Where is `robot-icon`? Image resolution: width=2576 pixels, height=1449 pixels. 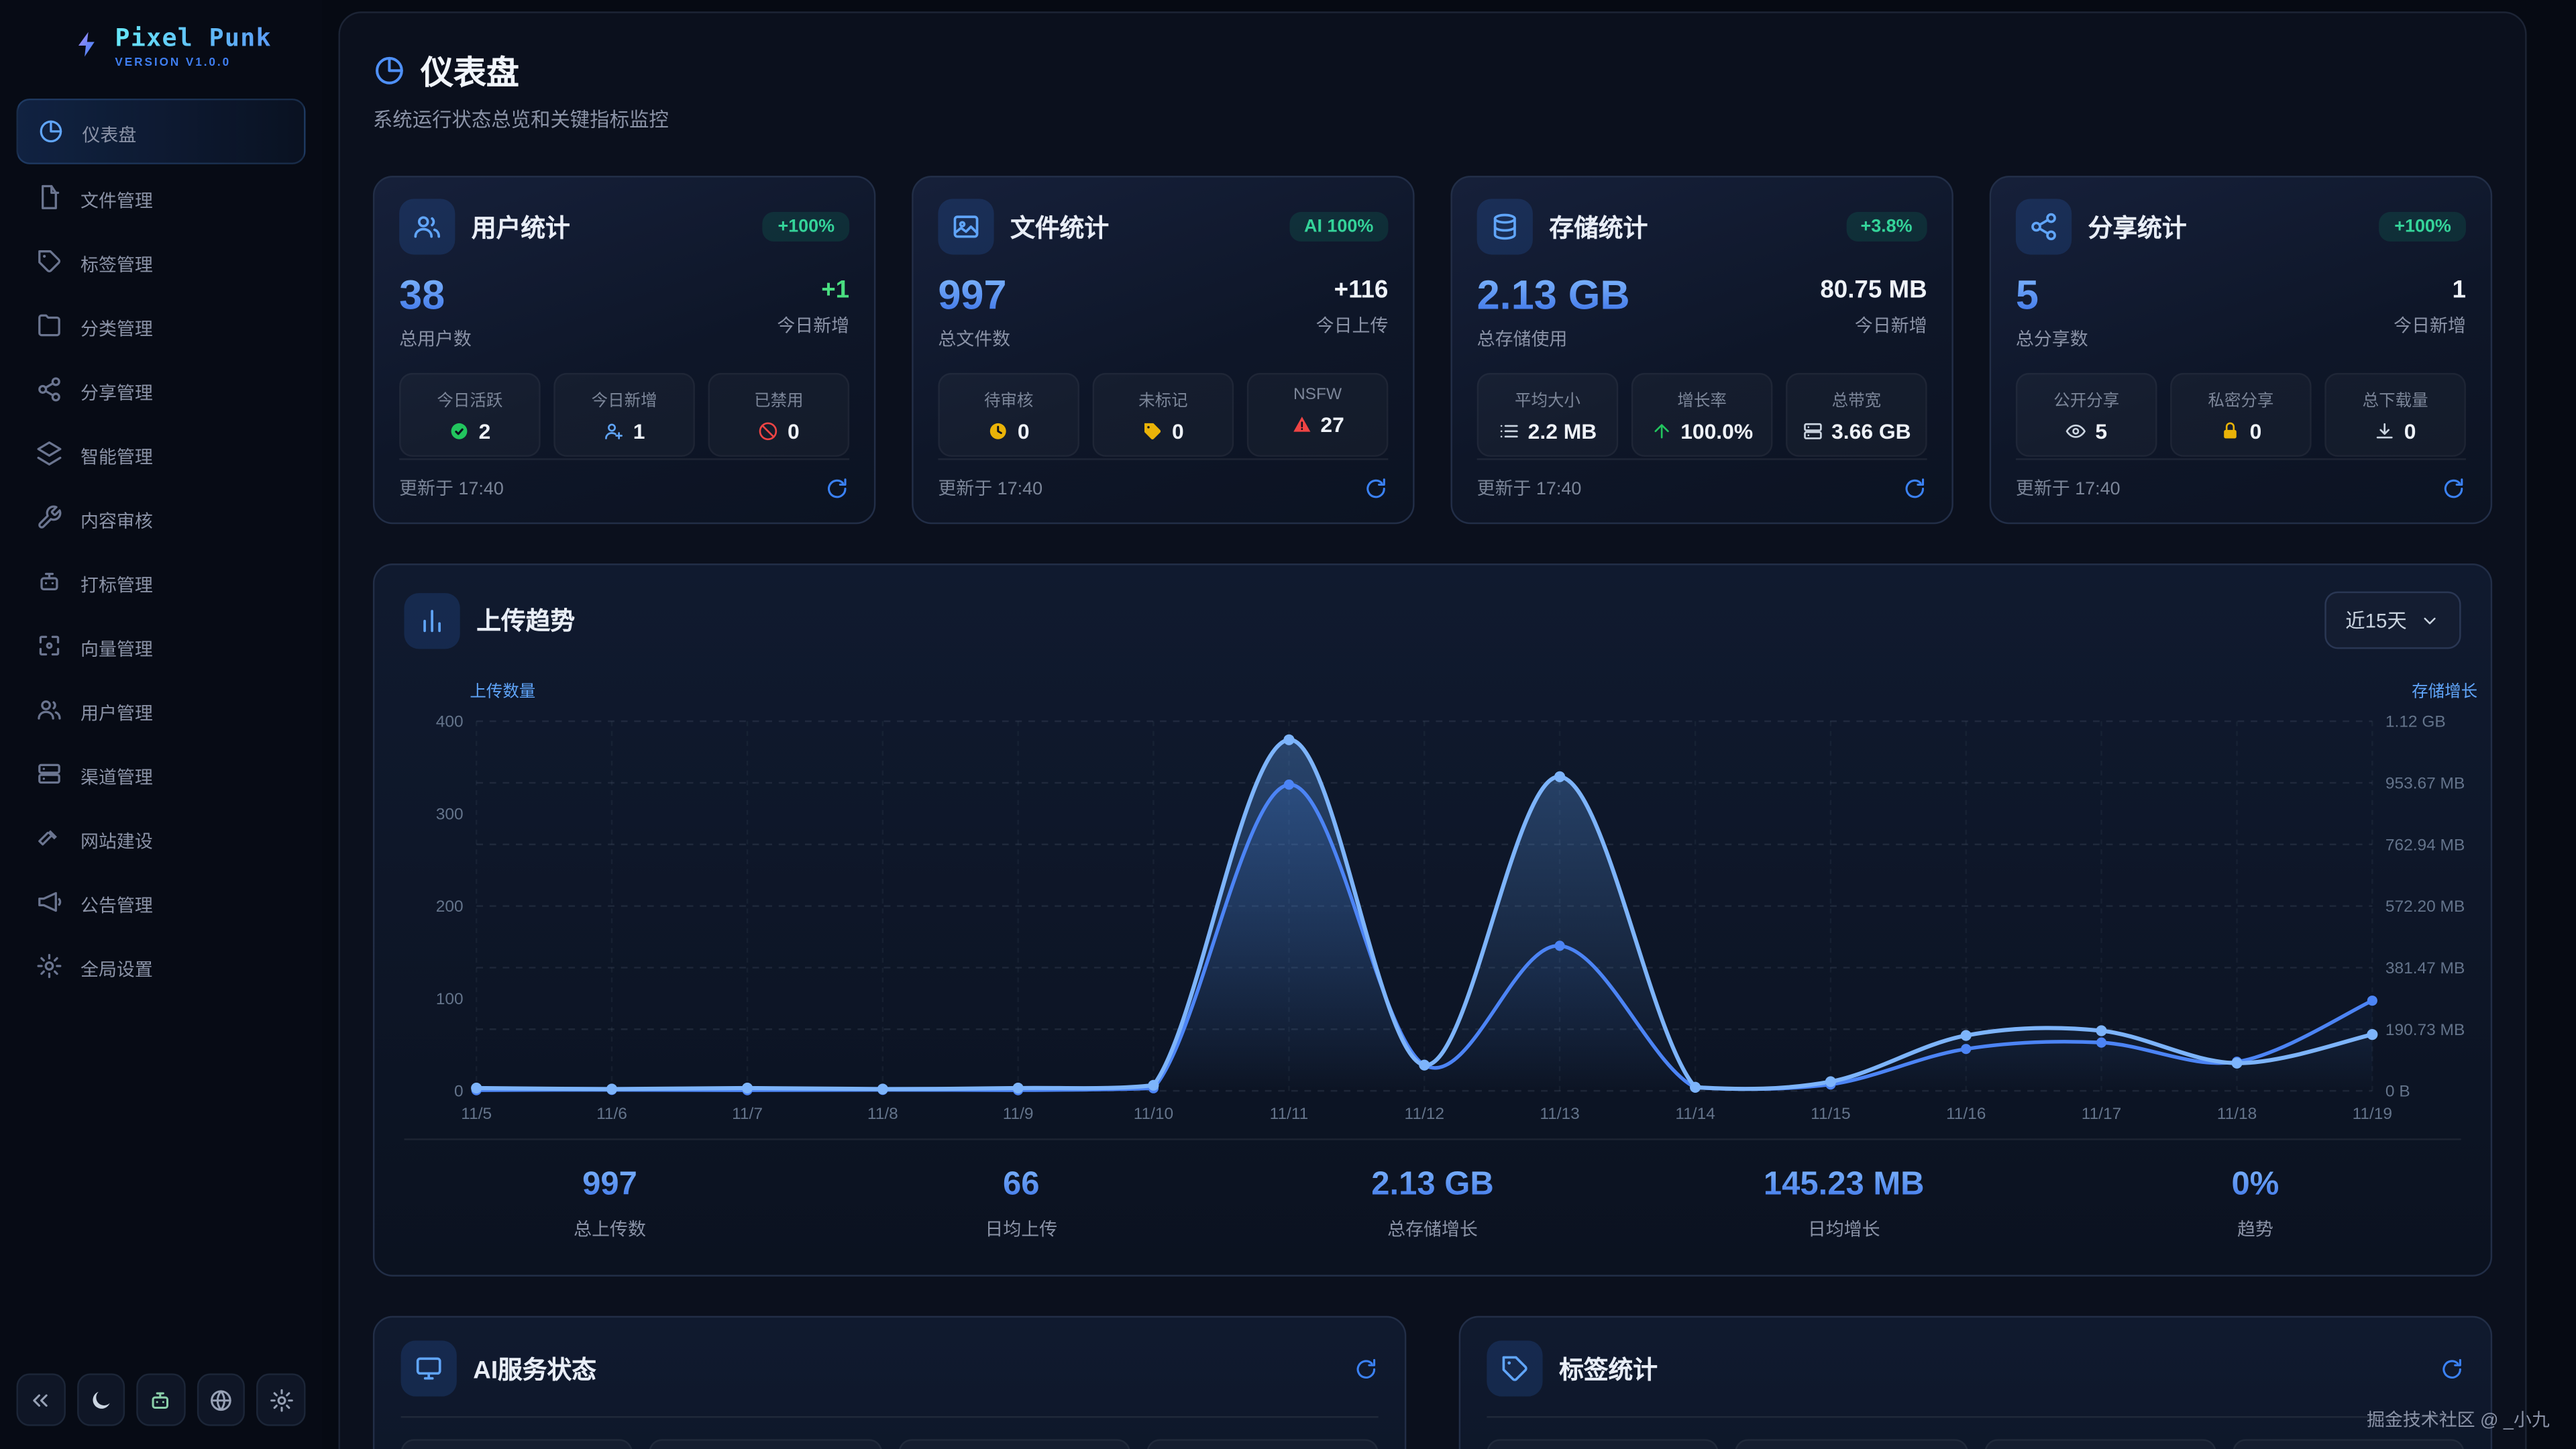
robot-icon is located at coordinates (49, 581).